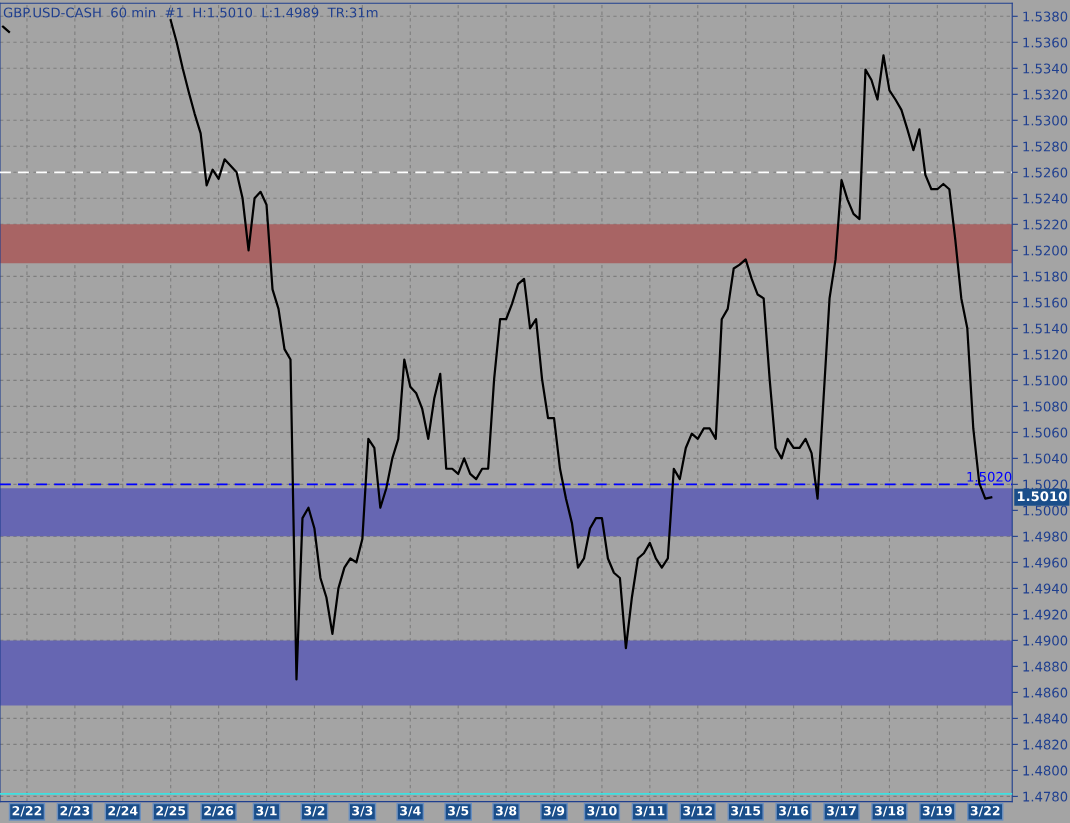  What do you see at coordinates (794, 811) in the screenshot?
I see `x-tick-label: 3/16` at bounding box center [794, 811].